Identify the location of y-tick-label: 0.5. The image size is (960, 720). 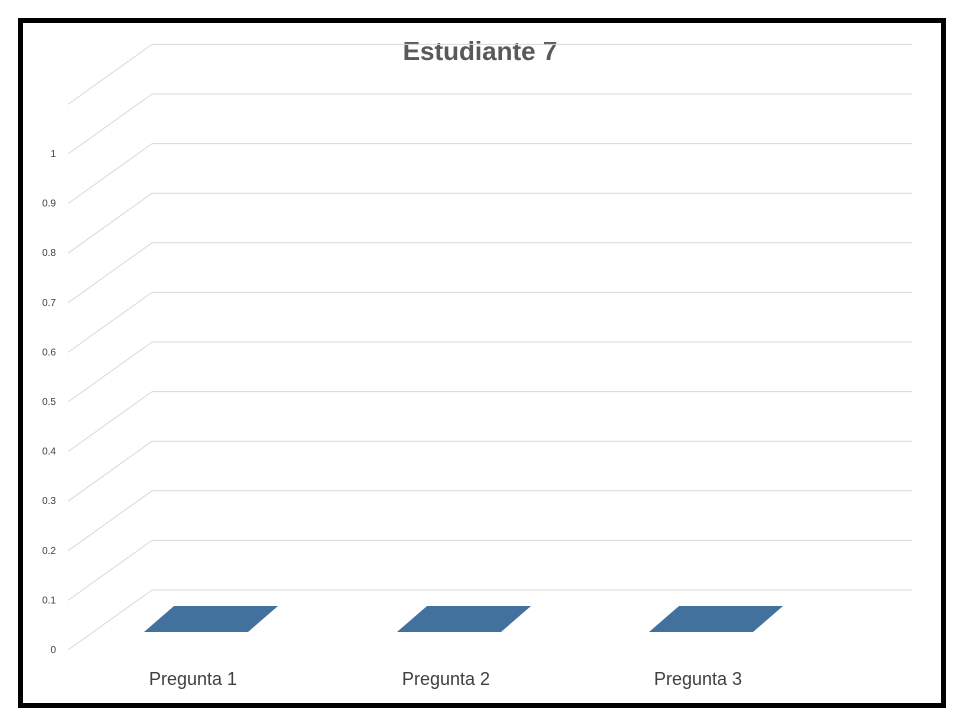
(49, 402).